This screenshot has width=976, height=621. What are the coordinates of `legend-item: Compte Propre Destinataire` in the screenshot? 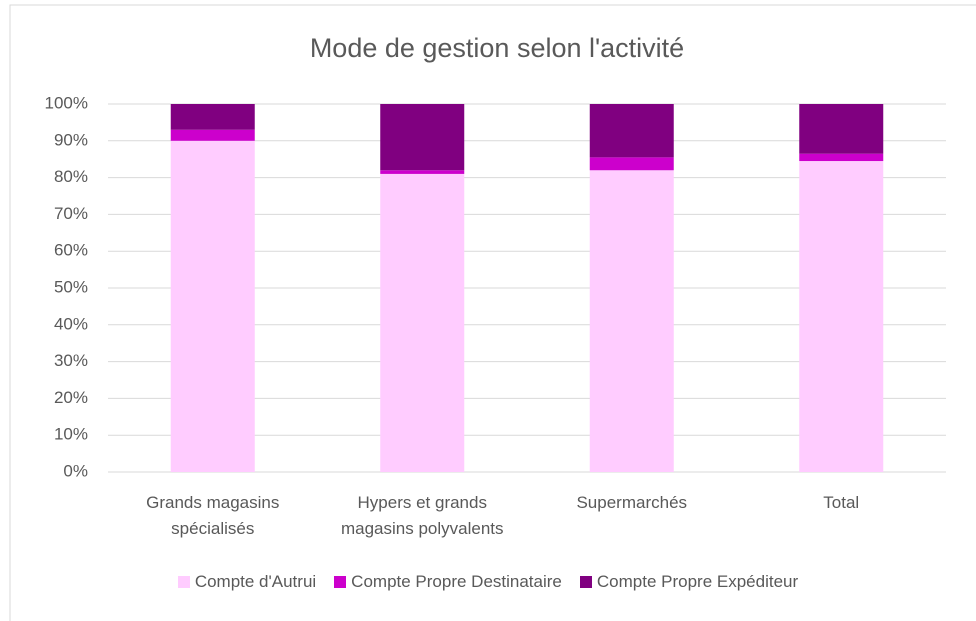 It's located at (448, 582).